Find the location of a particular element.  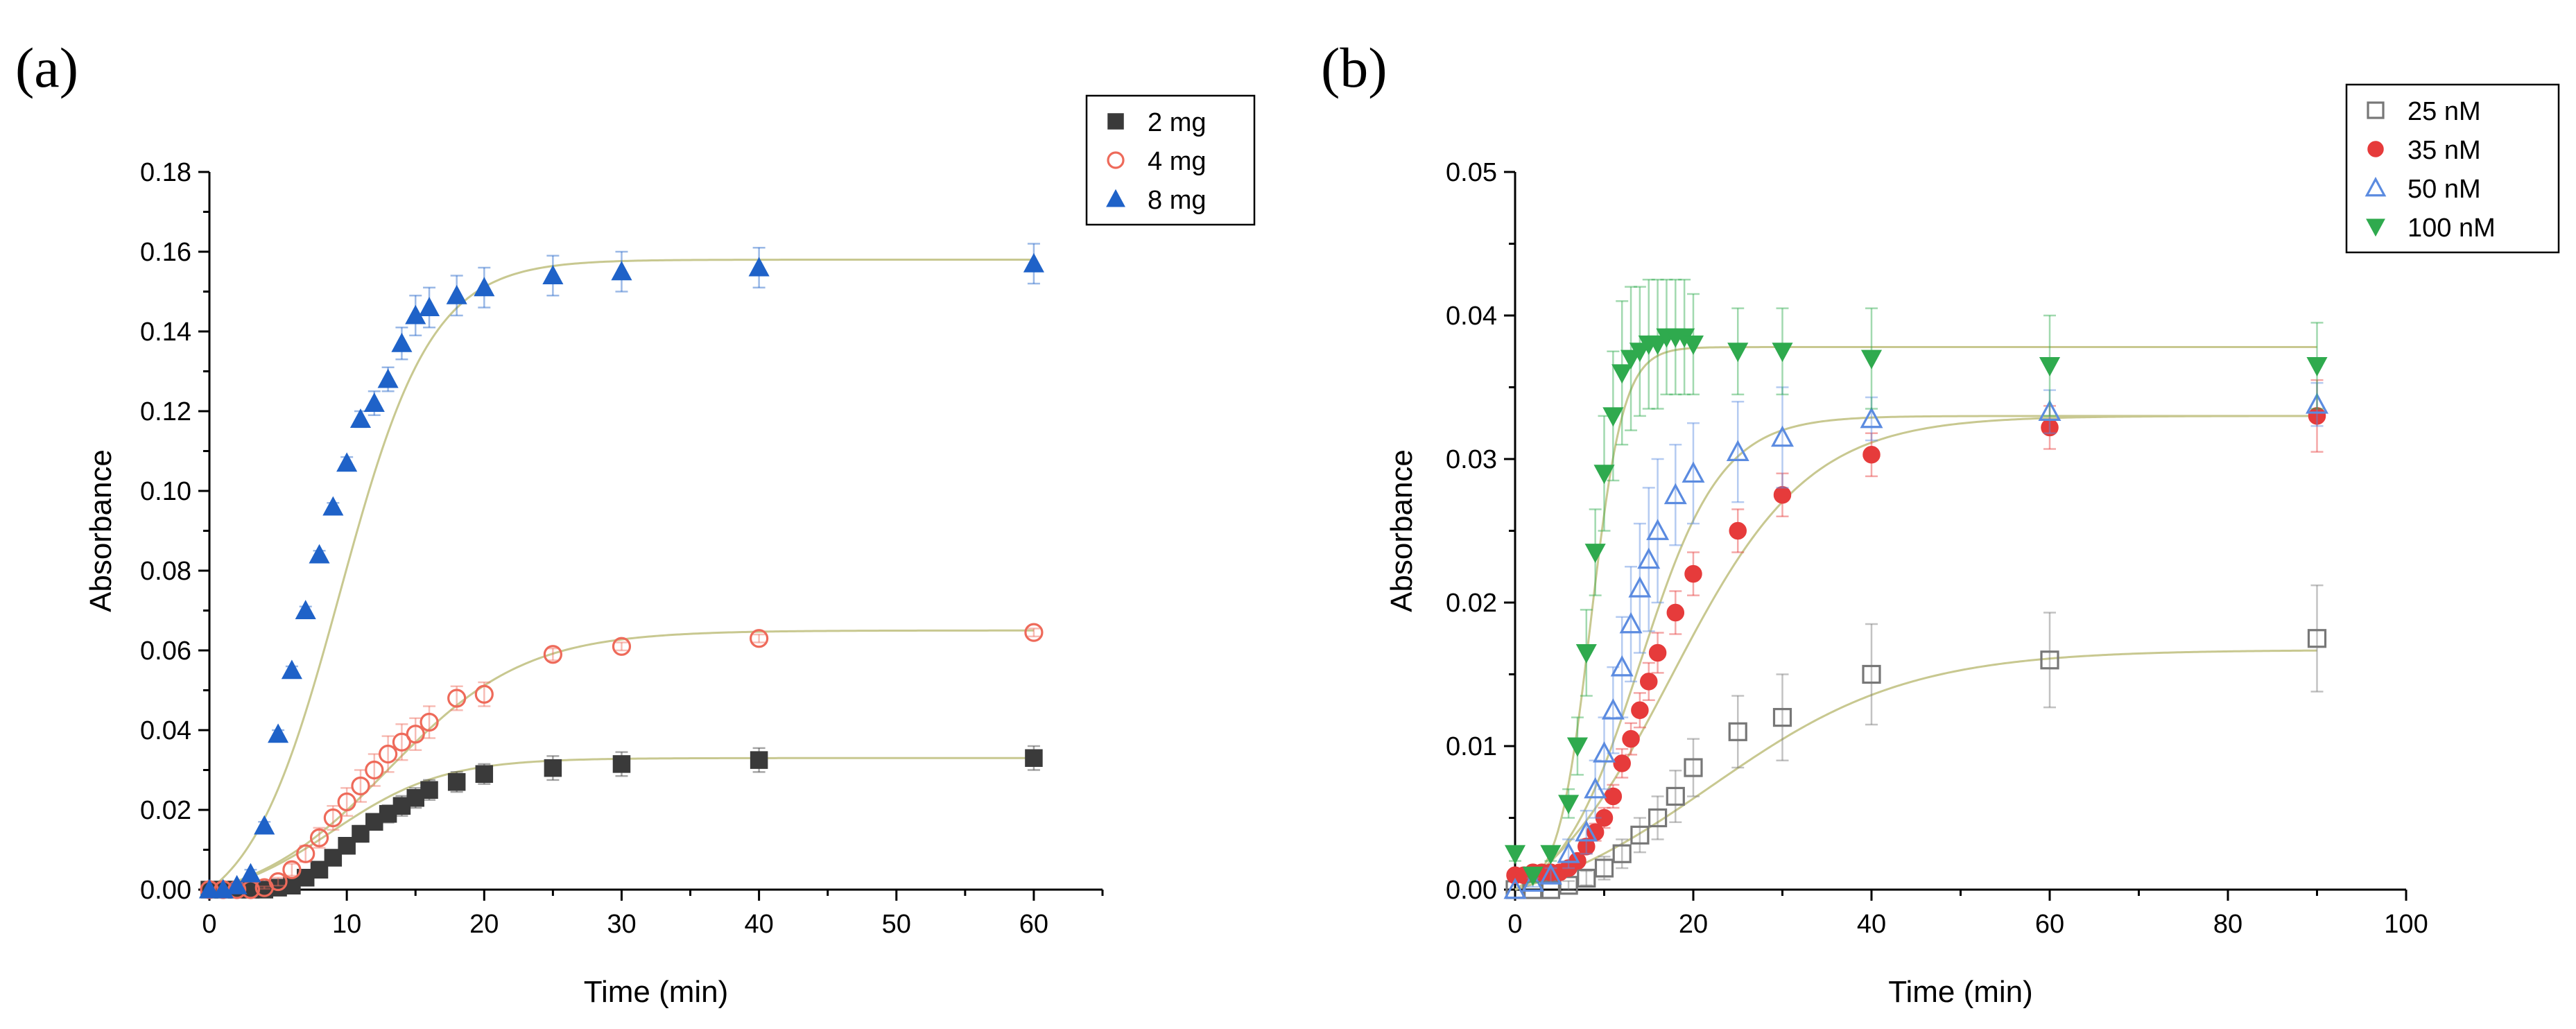

x-tick-label: 60 is located at coordinates (2049, 924).